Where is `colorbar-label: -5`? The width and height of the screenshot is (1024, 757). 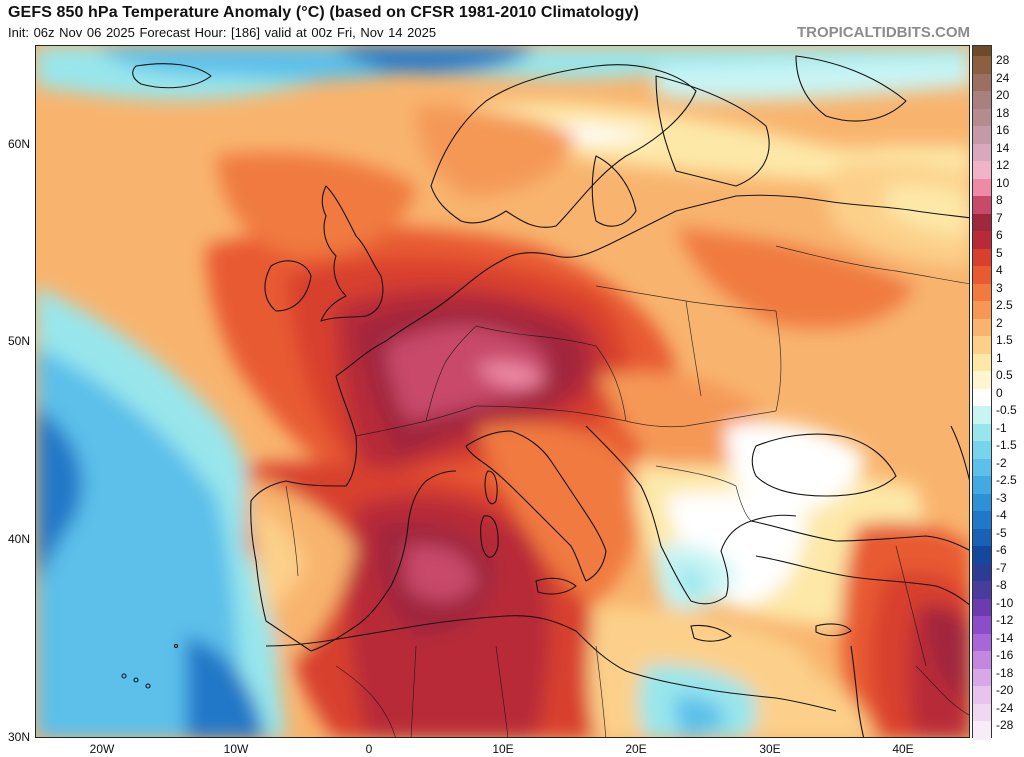
colorbar-label: -5 is located at coordinates (1001, 532).